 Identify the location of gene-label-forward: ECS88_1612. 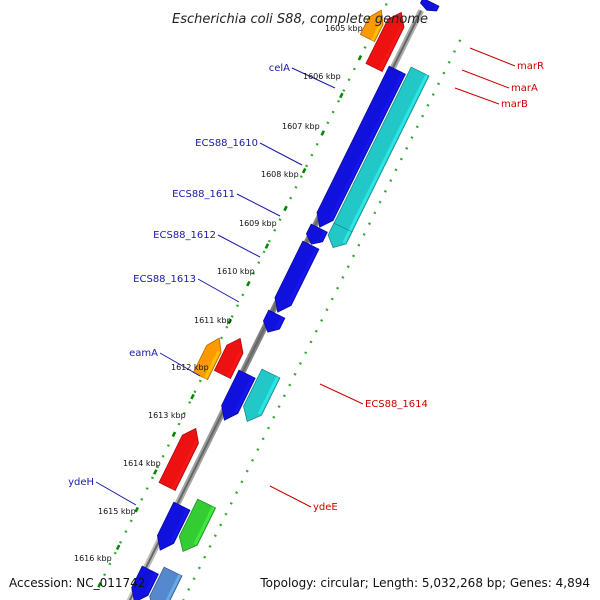
(184, 235).